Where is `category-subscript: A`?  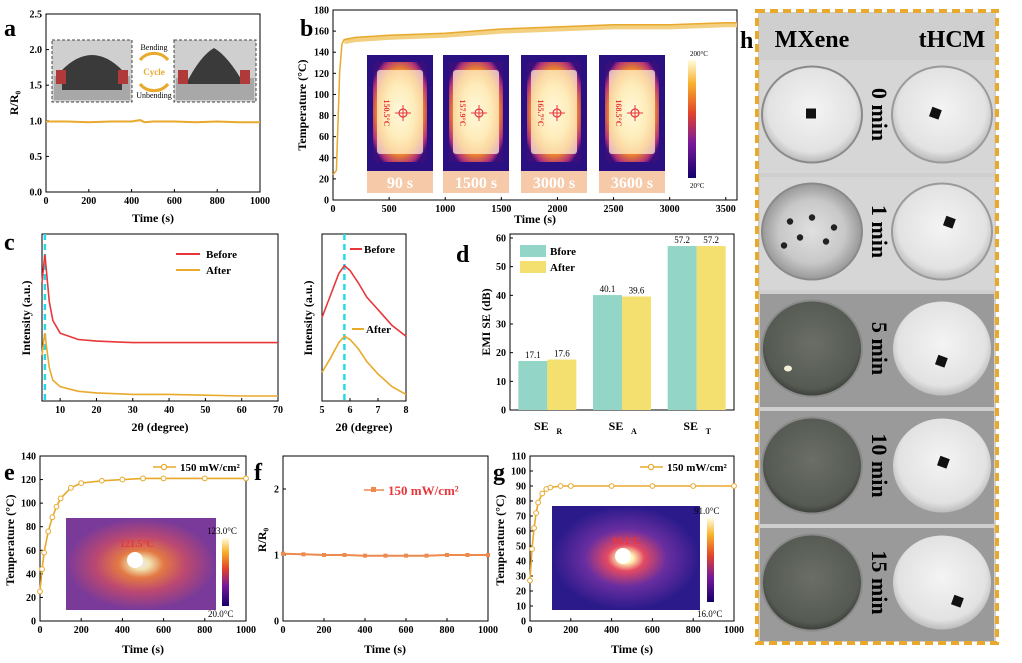
category-subscript: A is located at coordinates (634, 431).